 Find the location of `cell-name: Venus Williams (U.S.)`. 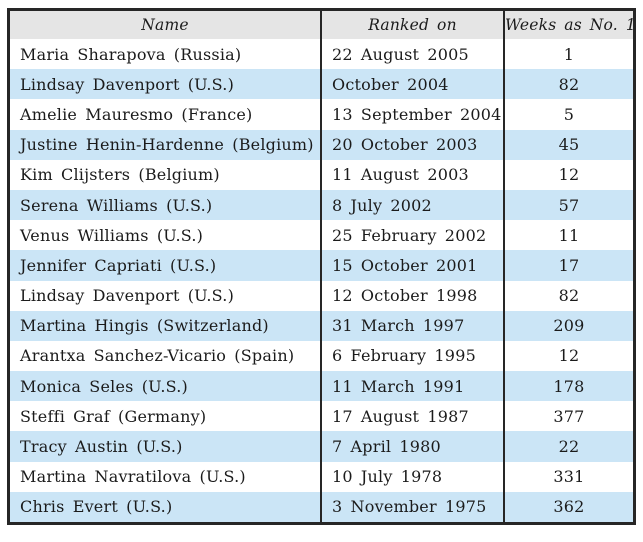

cell-name: Venus Williams (U.S.) is located at coordinates (112, 235).